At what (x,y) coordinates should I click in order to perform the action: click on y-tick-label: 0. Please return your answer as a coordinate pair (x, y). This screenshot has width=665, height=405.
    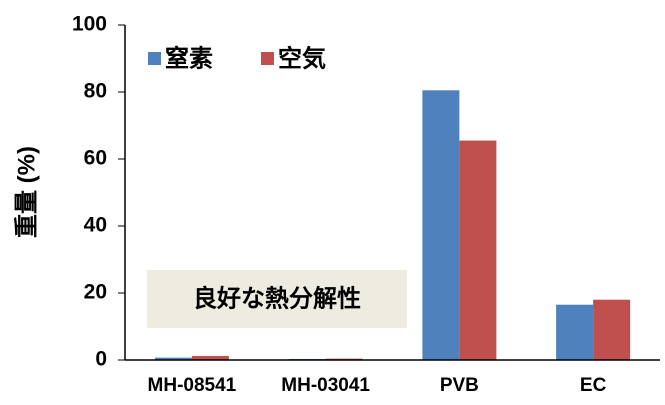
    Looking at the image, I should click on (101, 359).